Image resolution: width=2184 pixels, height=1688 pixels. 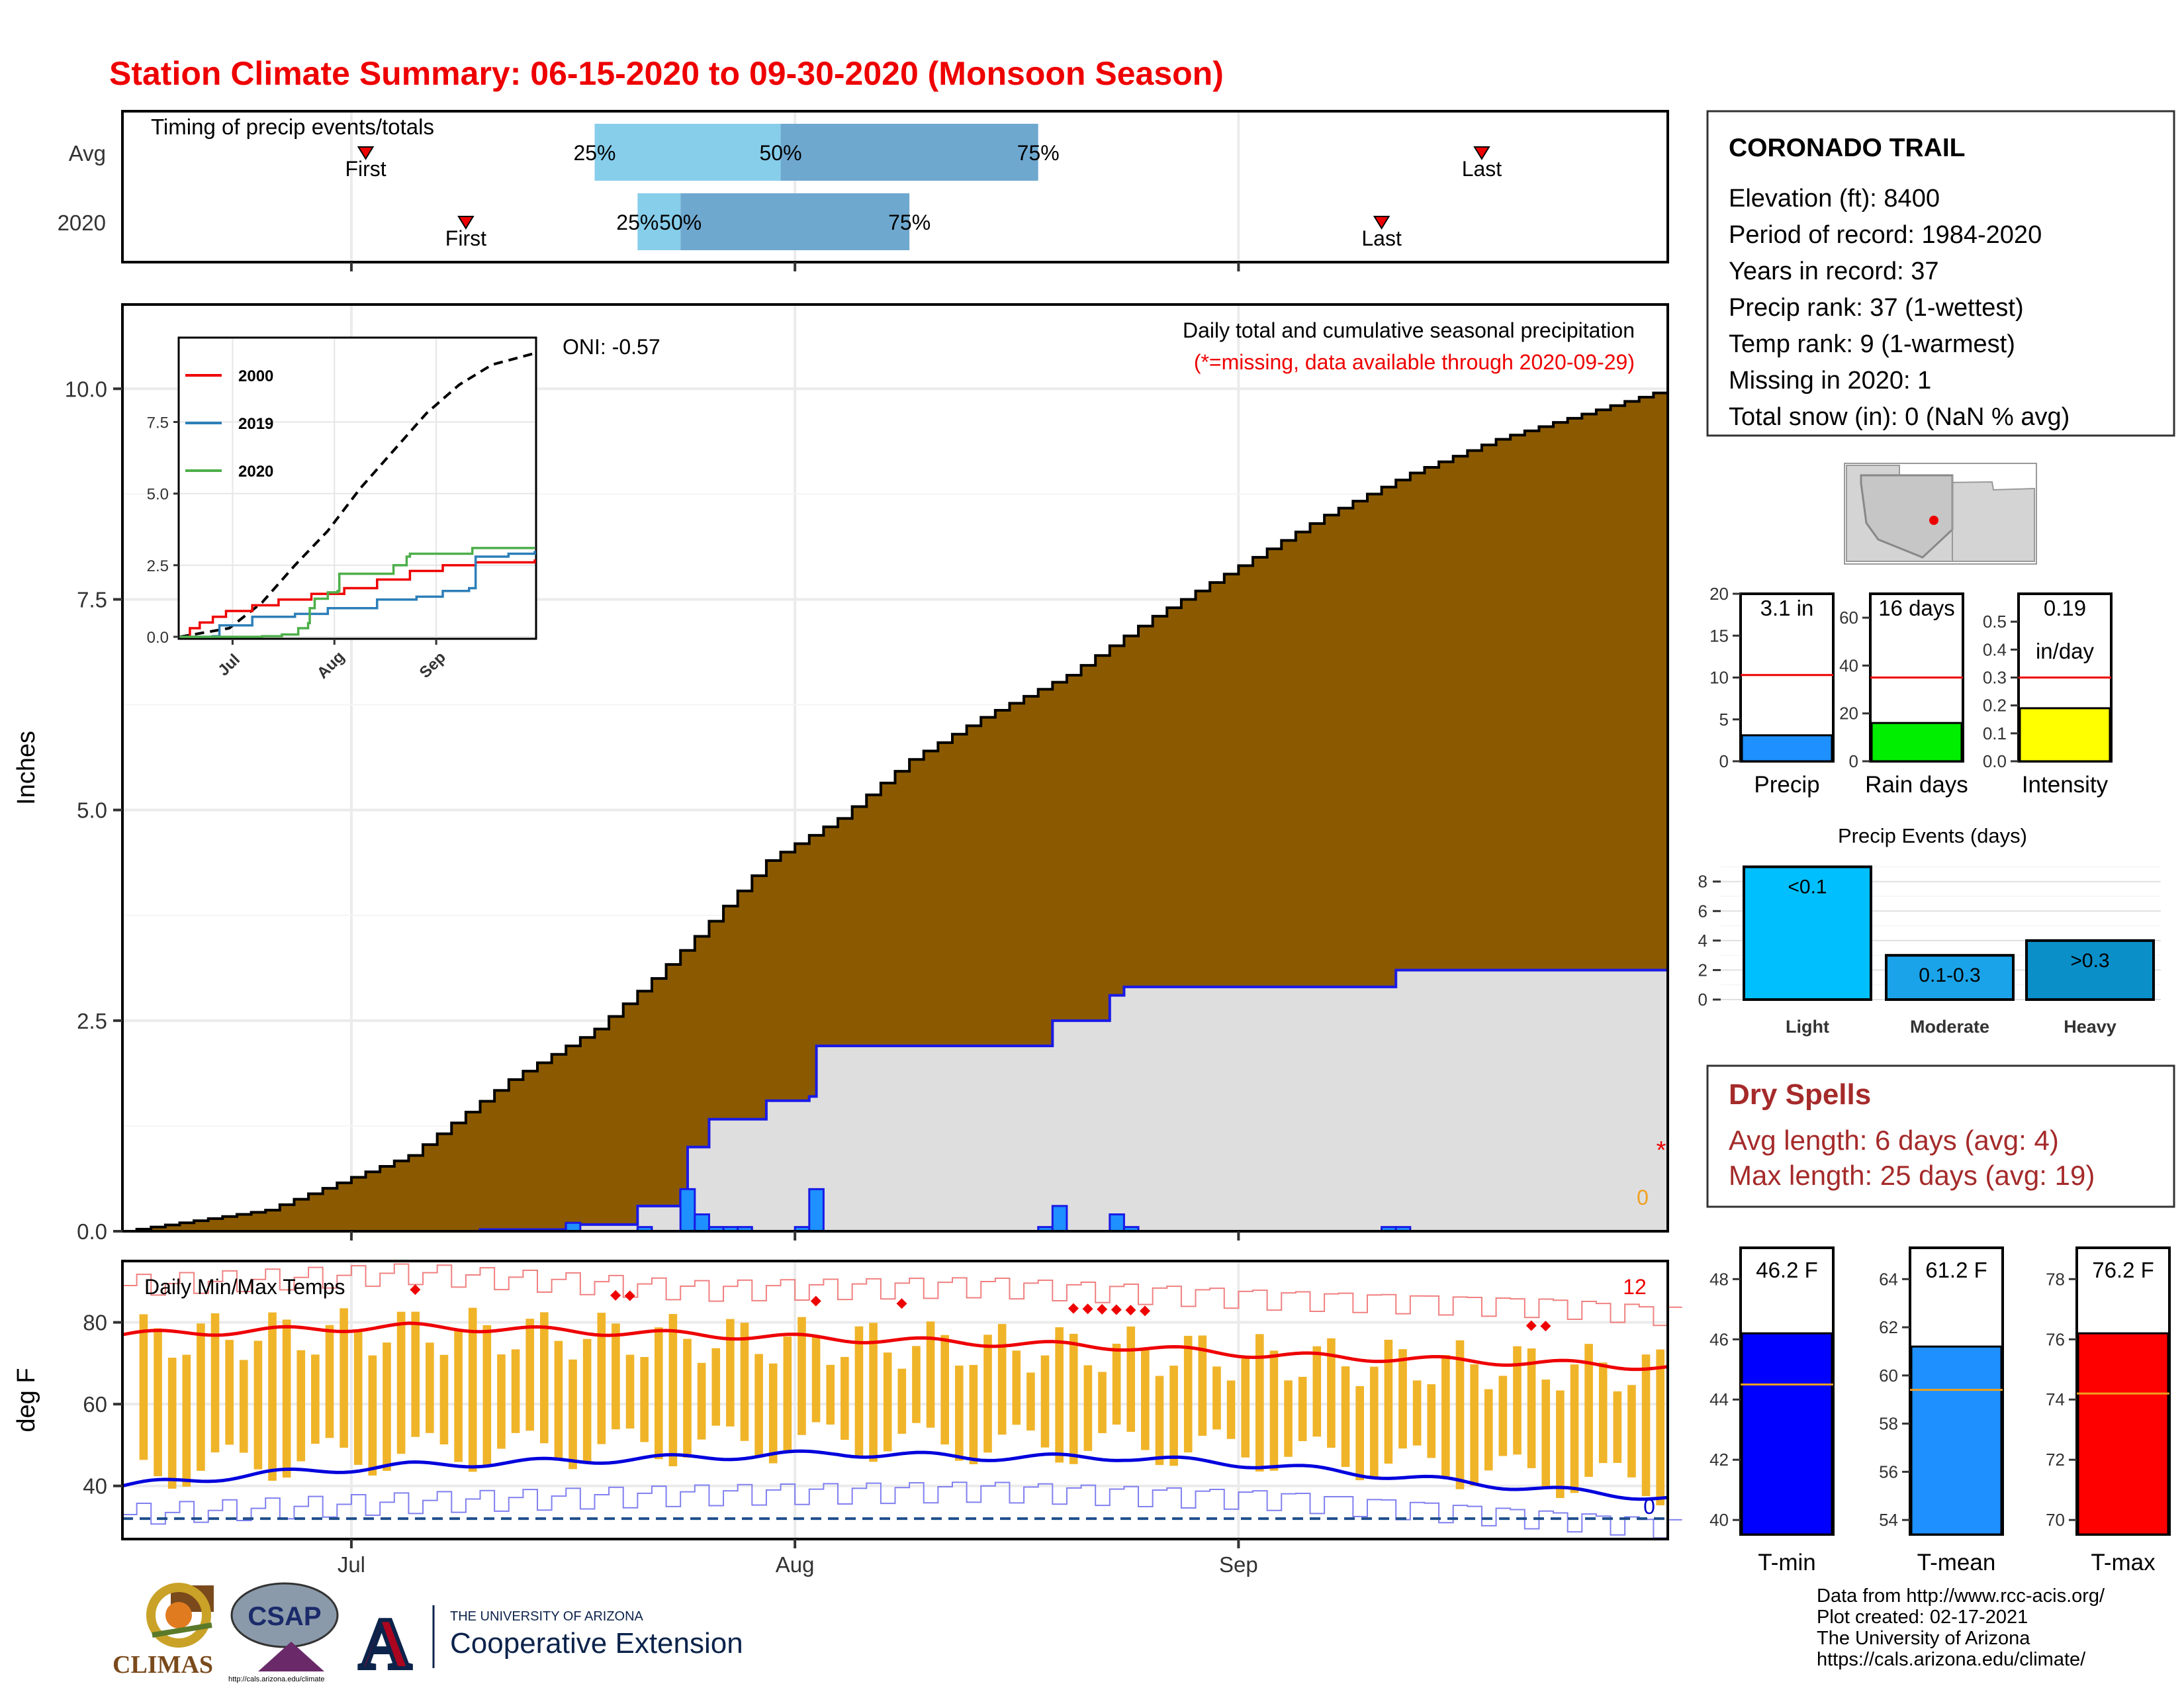 What do you see at coordinates (1917, 785) in the screenshot?
I see `stat-bar-label: Rain days` at bounding box center [1917, 785].